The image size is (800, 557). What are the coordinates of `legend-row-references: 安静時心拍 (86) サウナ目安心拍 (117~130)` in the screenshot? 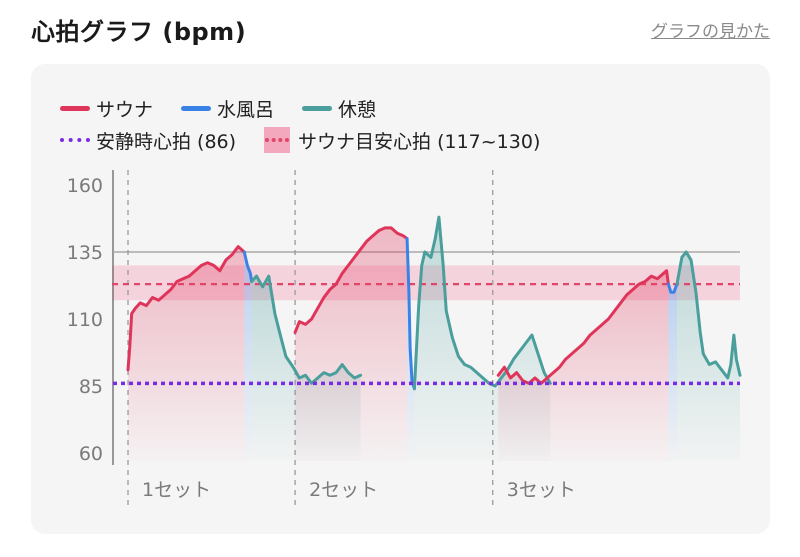 It's located at (410, 140).